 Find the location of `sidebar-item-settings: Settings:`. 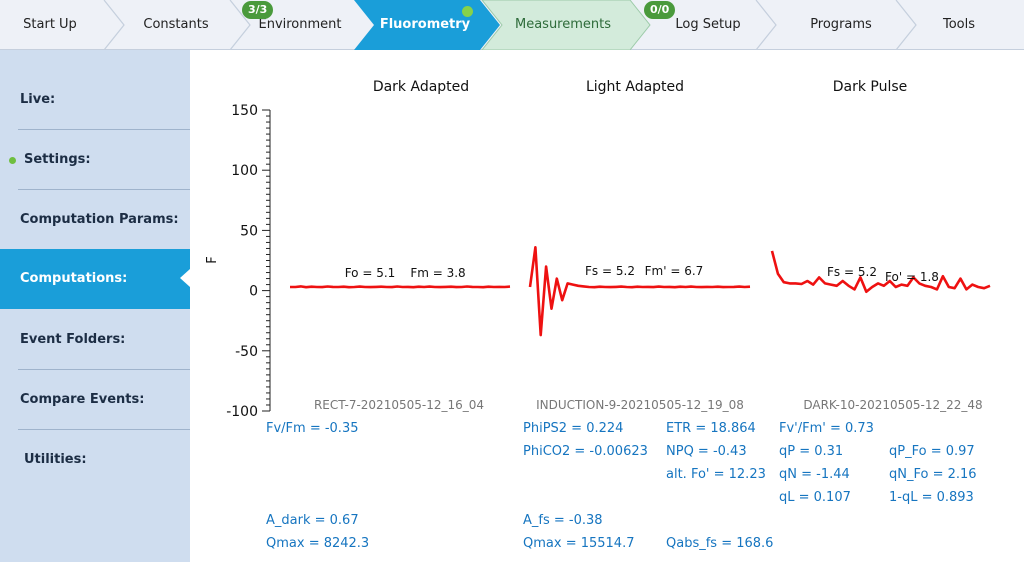

sidebar-item-settings: Settings: is located at coordinates (95, 160).